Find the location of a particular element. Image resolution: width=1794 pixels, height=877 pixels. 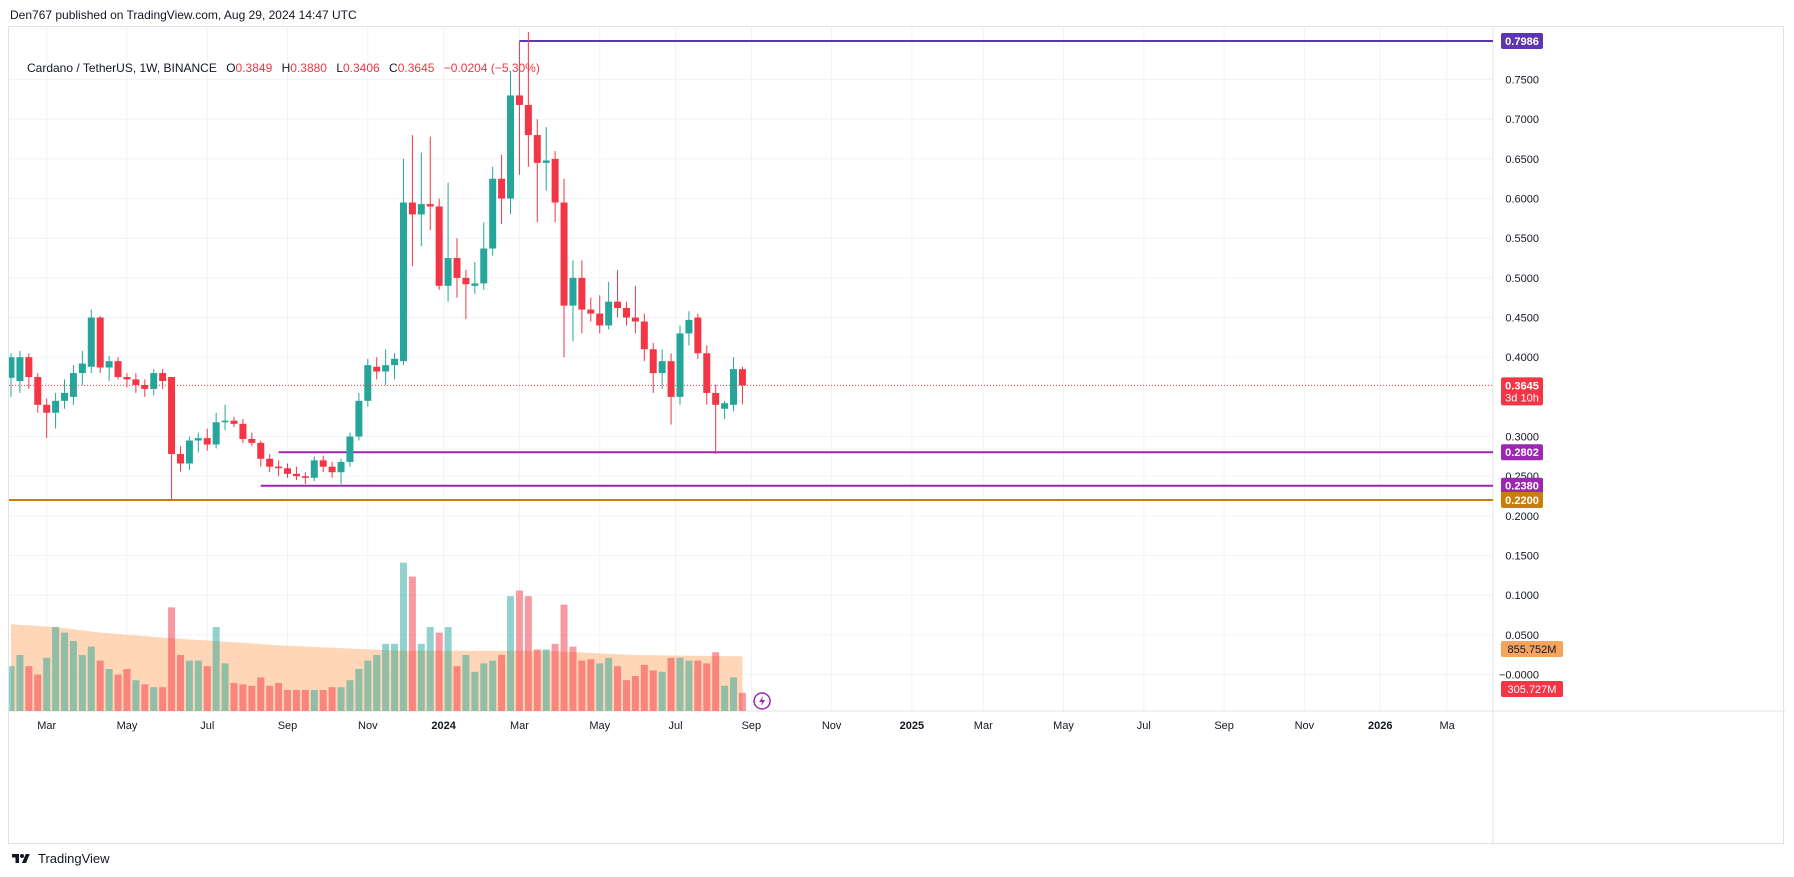

x-tick-label: 2025 is located at coordinates (912, 726).